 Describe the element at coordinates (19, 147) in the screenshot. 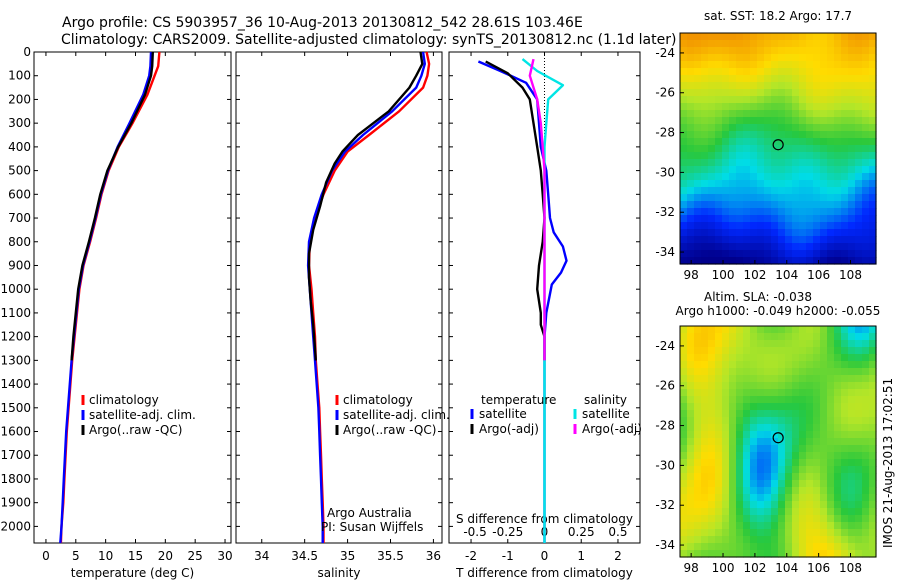

I see `y-tick-label: 400` at that location.